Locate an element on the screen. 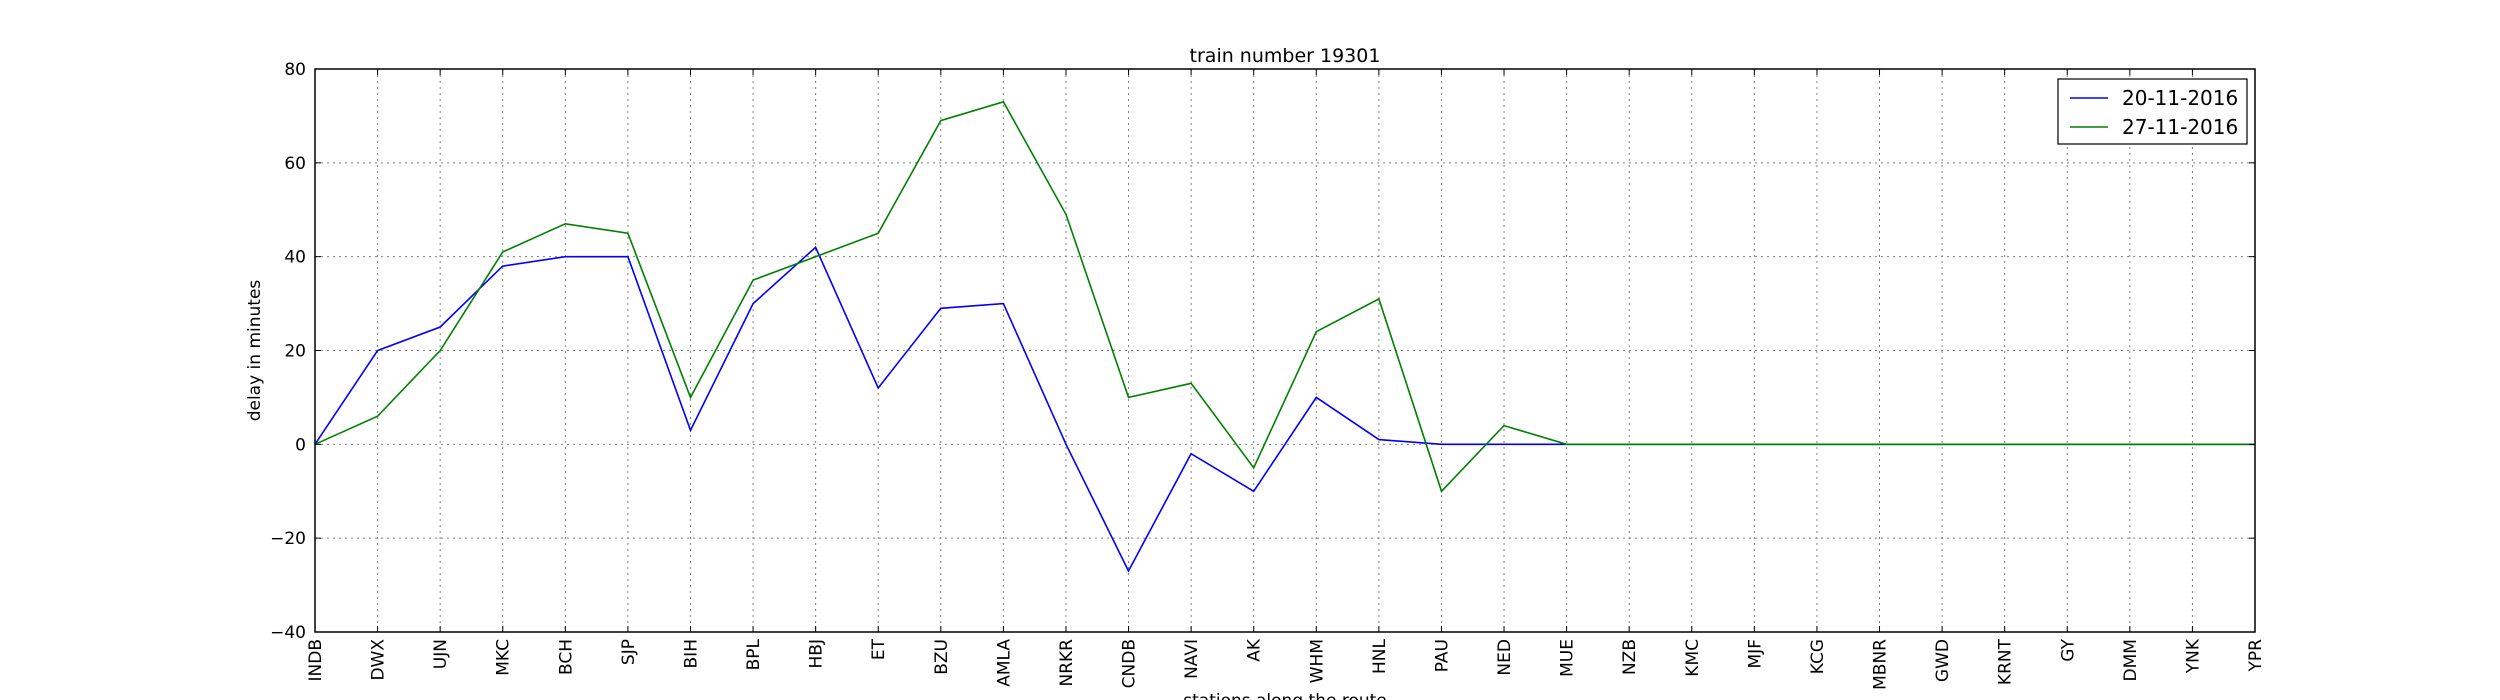 Image resolution: width=2500 pixels, height=700 pixels. y-tick-label: −20 is located at coordinates (288, 539).